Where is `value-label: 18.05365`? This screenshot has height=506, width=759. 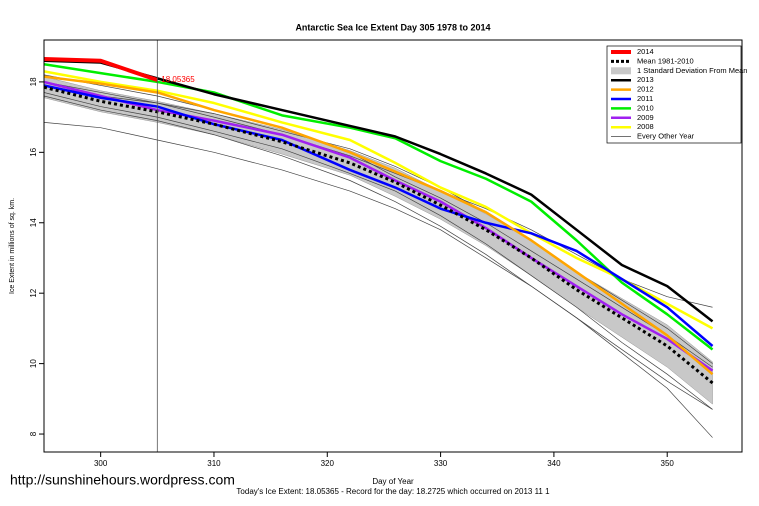
value-label: 18.05365 is located at coordinates (178, 79).